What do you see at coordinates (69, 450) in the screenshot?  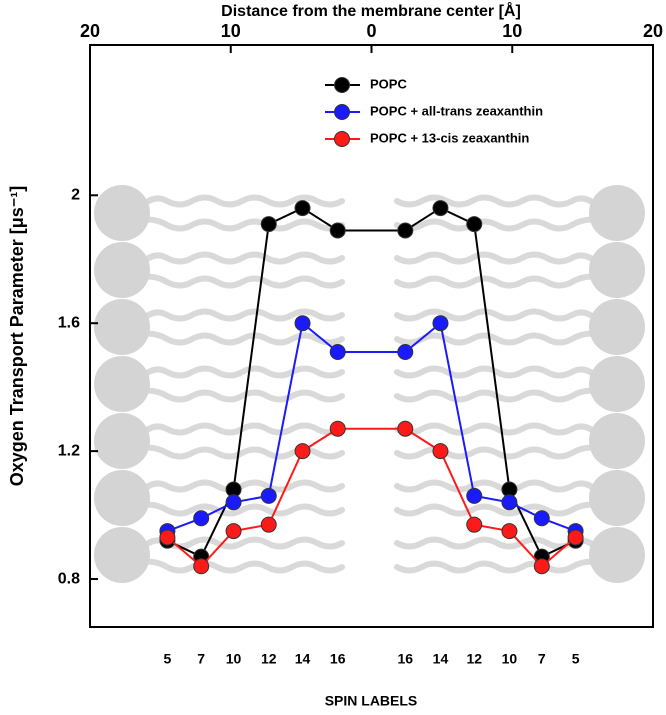 I see `y-tick-label: 1.2` at bounding box center [69, 450].